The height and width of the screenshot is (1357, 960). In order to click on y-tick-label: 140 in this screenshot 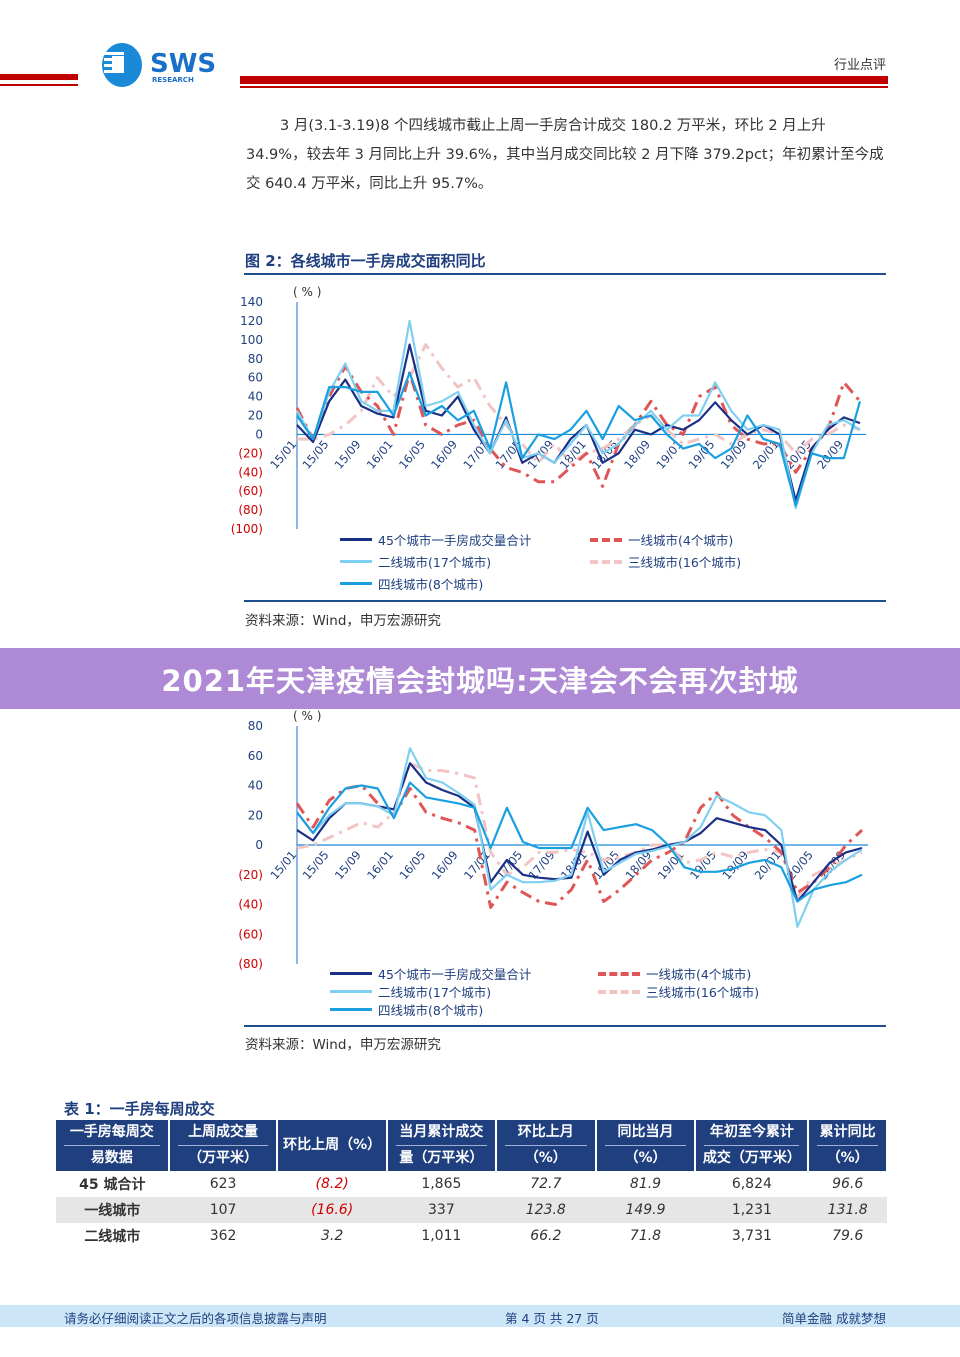, I will do `click(251, 302)`.